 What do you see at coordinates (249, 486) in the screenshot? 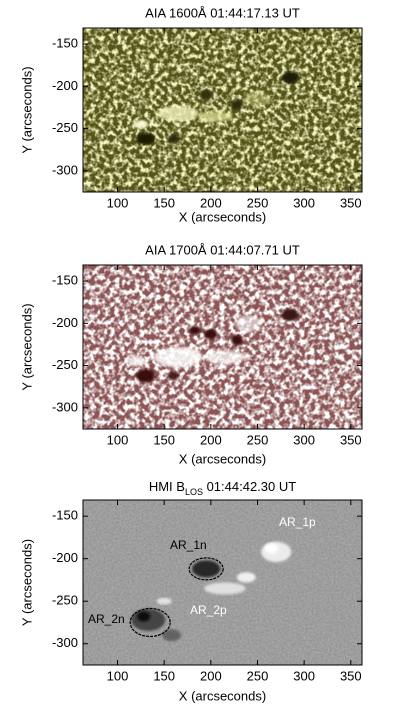
I see `title-part: 01:44:42.30 UT` at bounding box center [249, 486].